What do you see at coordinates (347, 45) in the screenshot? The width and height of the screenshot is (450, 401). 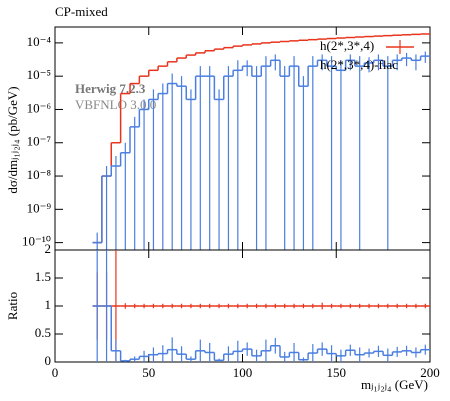 I see `legend-label: h(2*,3*,4)` at bounding box center [347, 45].